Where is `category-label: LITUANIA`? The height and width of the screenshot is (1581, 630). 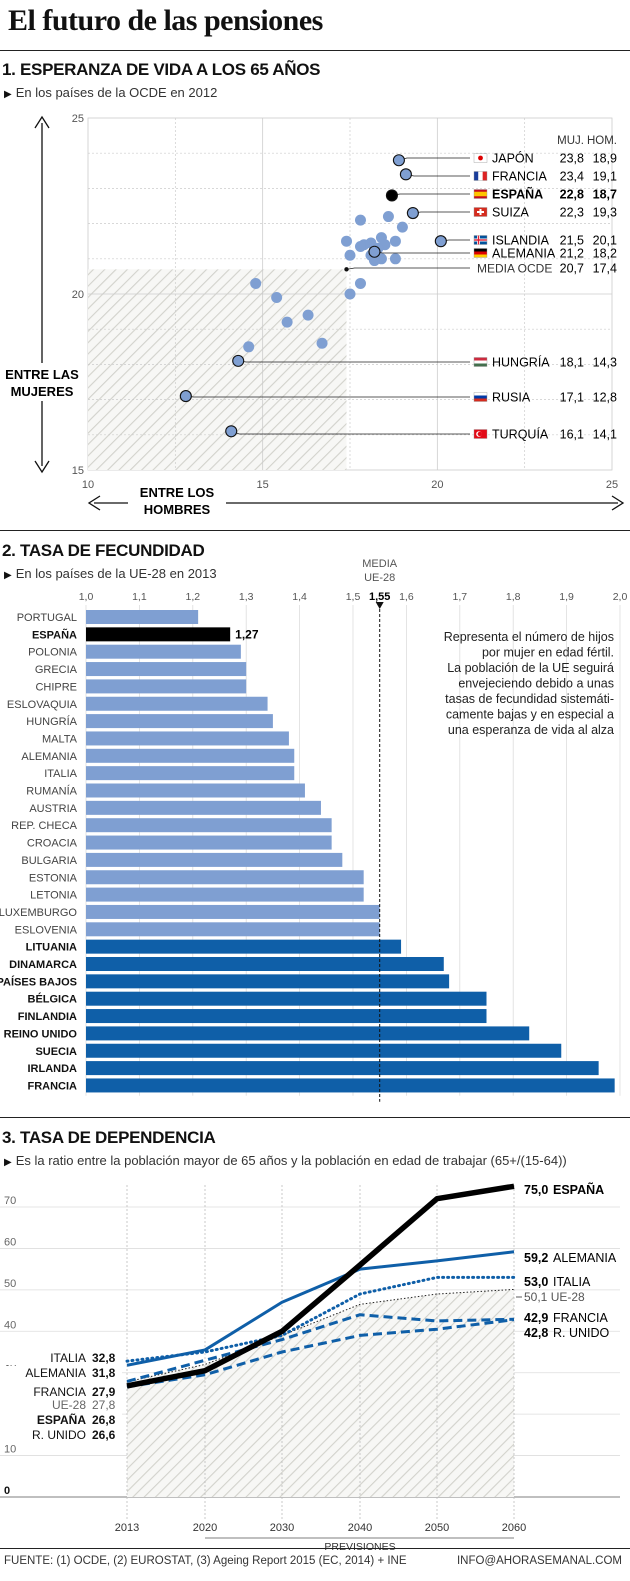
category-label: LITUANIA is located at coordinates (51, 948).